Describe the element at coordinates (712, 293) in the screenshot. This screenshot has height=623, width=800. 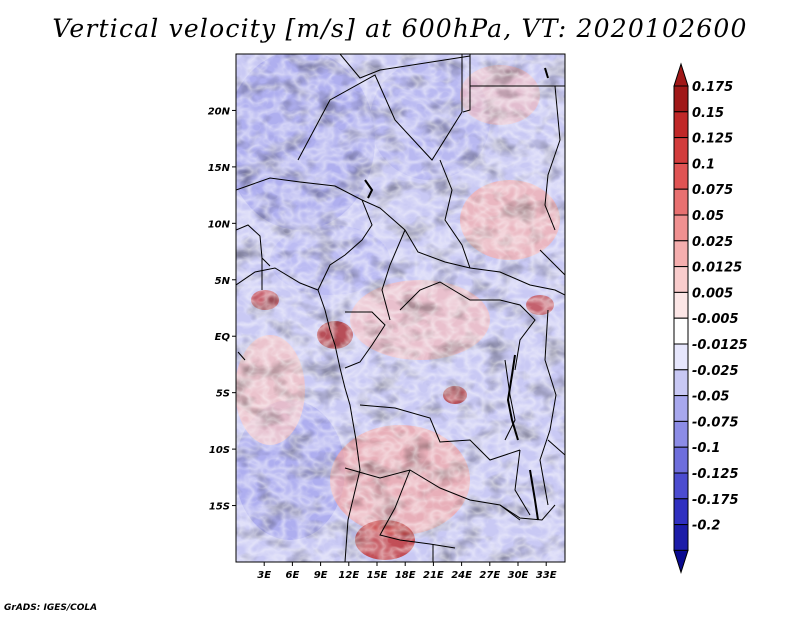
I see `colorbar-label: 0.005` at that location.